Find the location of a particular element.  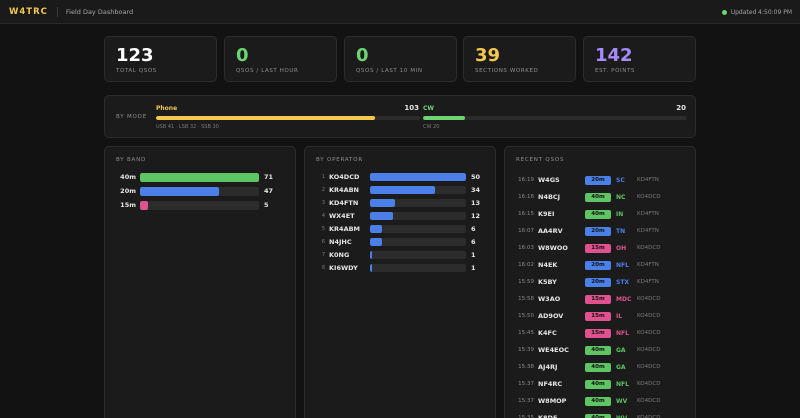

qso-call: K9EI is located at coordinates (546, 214).